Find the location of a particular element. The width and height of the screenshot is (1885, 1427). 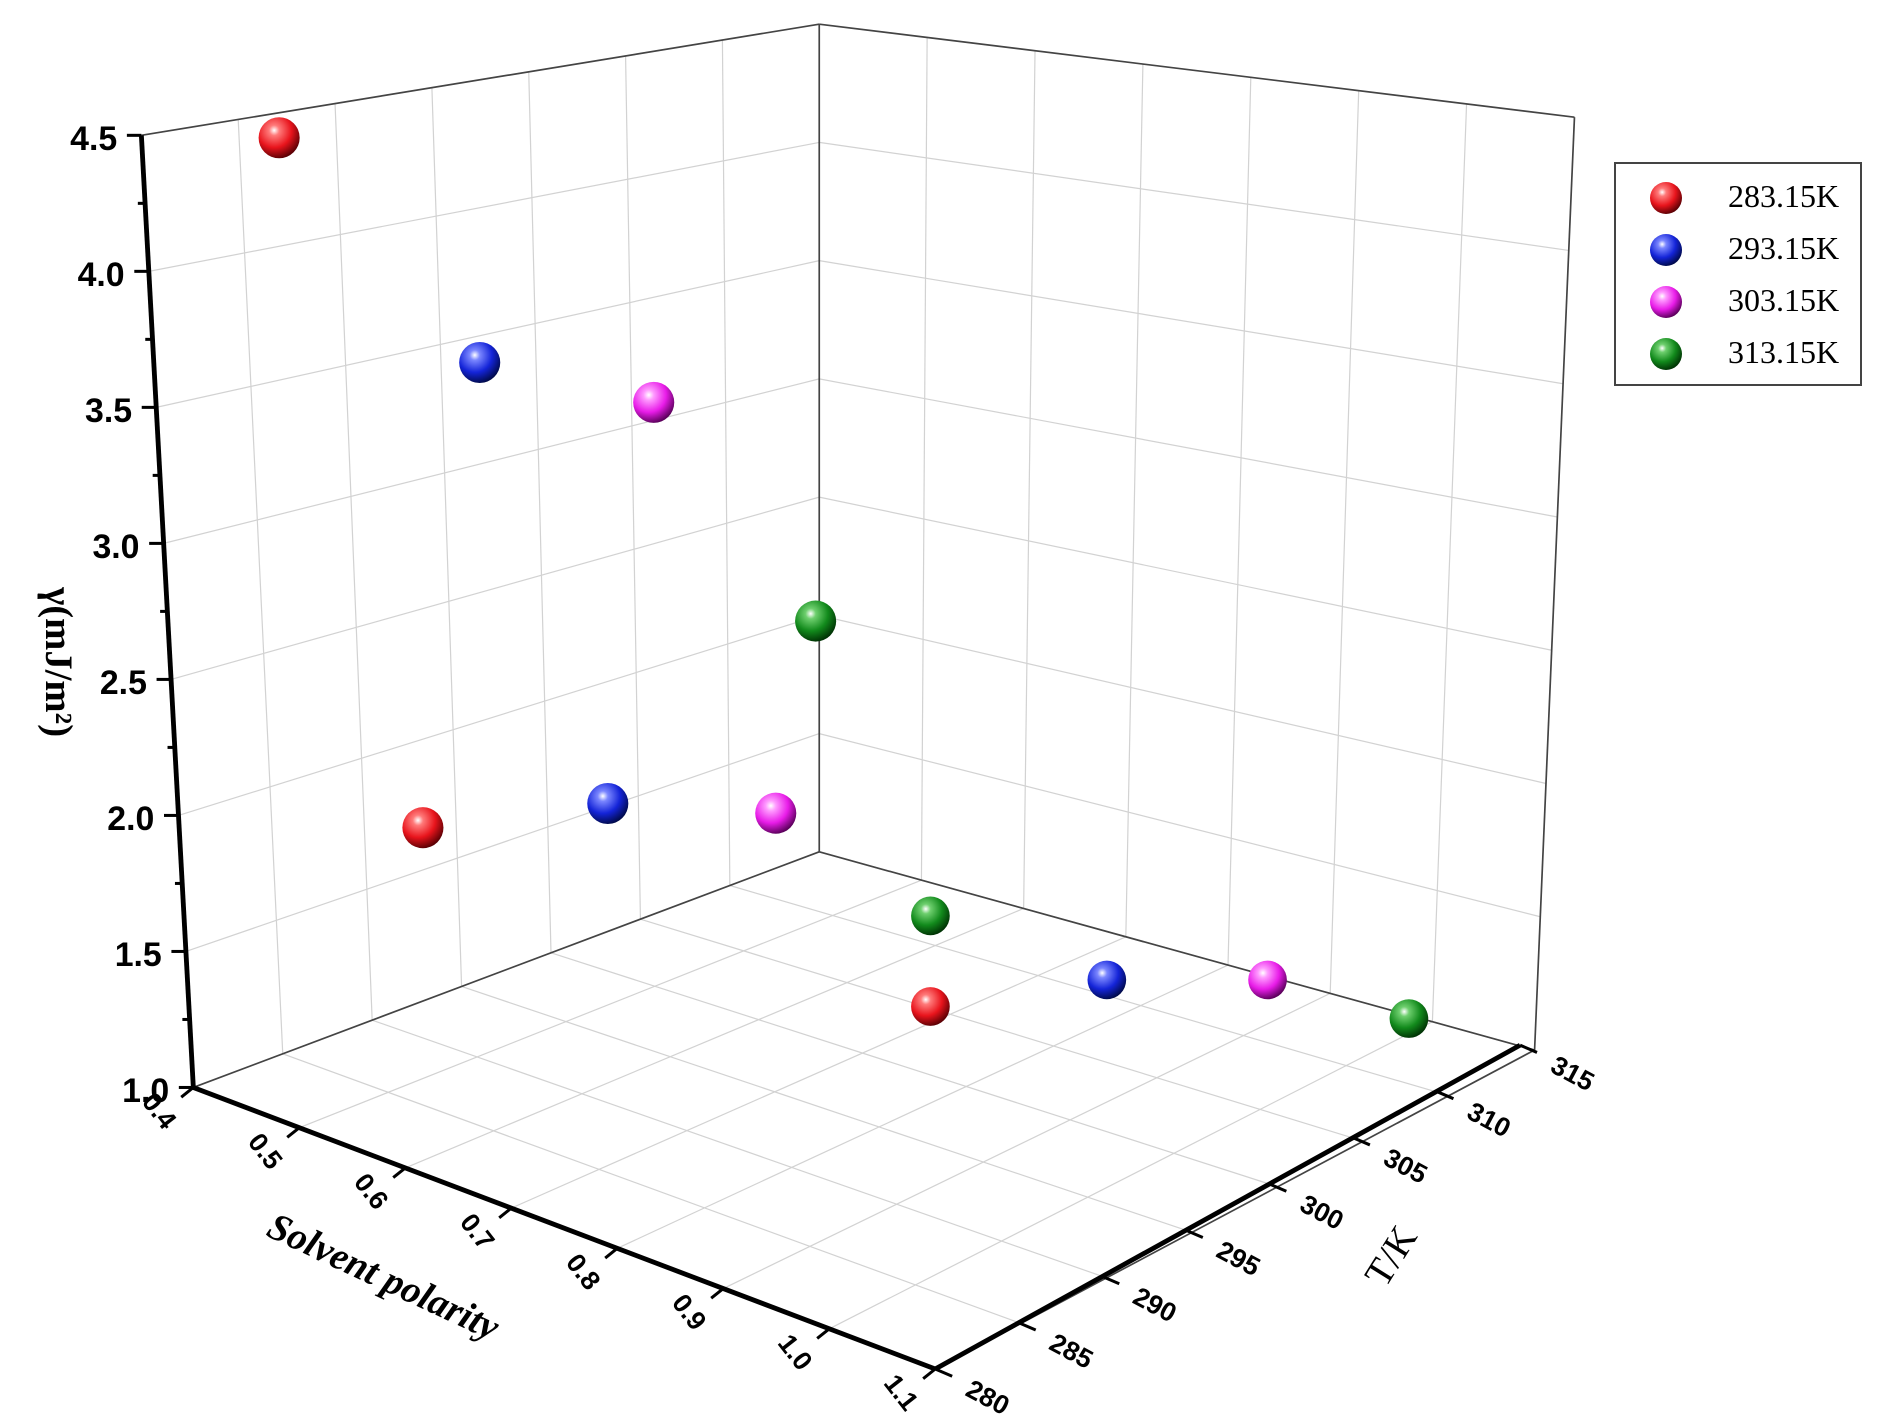

y-axis-line is located at coordinates (1228, 1207).